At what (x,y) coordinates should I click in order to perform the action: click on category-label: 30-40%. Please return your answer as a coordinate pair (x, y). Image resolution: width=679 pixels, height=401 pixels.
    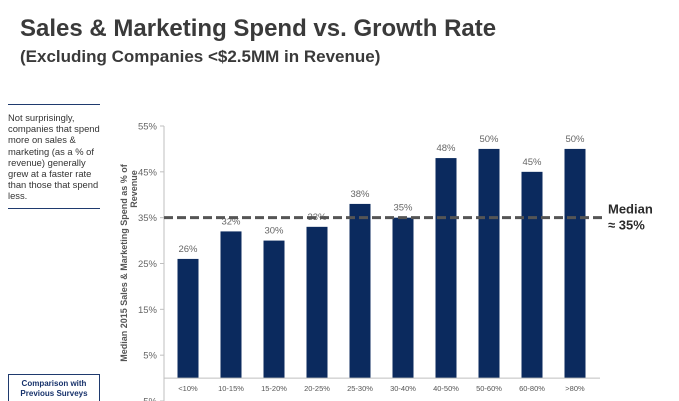
    Looking at the image, I should click on (403, 388).